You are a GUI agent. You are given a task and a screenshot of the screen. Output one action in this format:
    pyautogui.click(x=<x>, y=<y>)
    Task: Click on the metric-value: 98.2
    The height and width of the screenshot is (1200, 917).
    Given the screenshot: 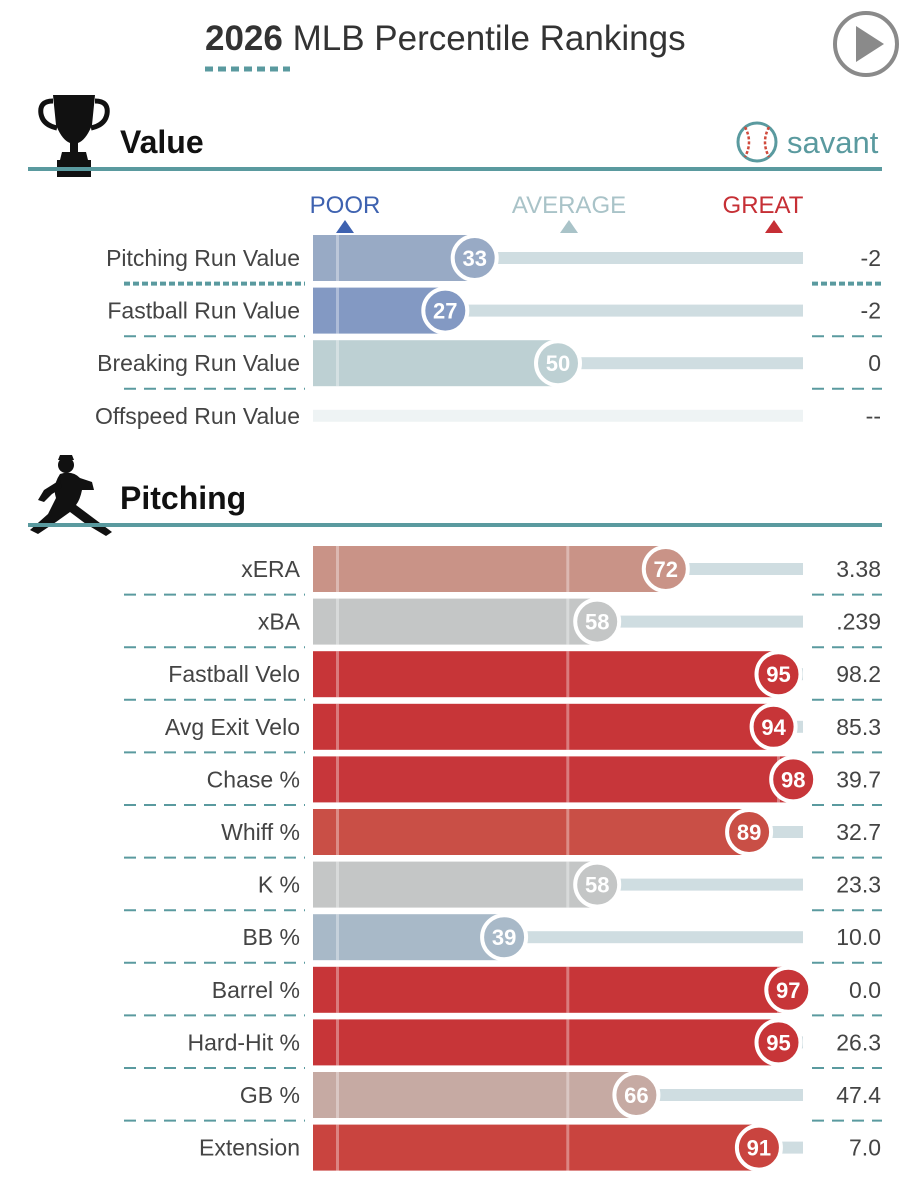 What is the action you would take?
    pyautogui.click(x=858, y=674)
    